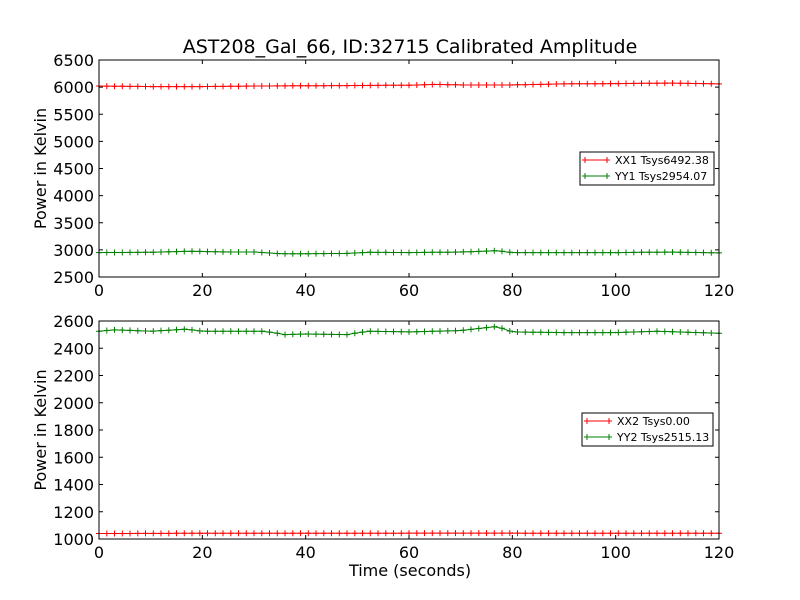 This screenshot has width=800, height=600. I want to click on y-tick-label: 4500, so click(73, 169).